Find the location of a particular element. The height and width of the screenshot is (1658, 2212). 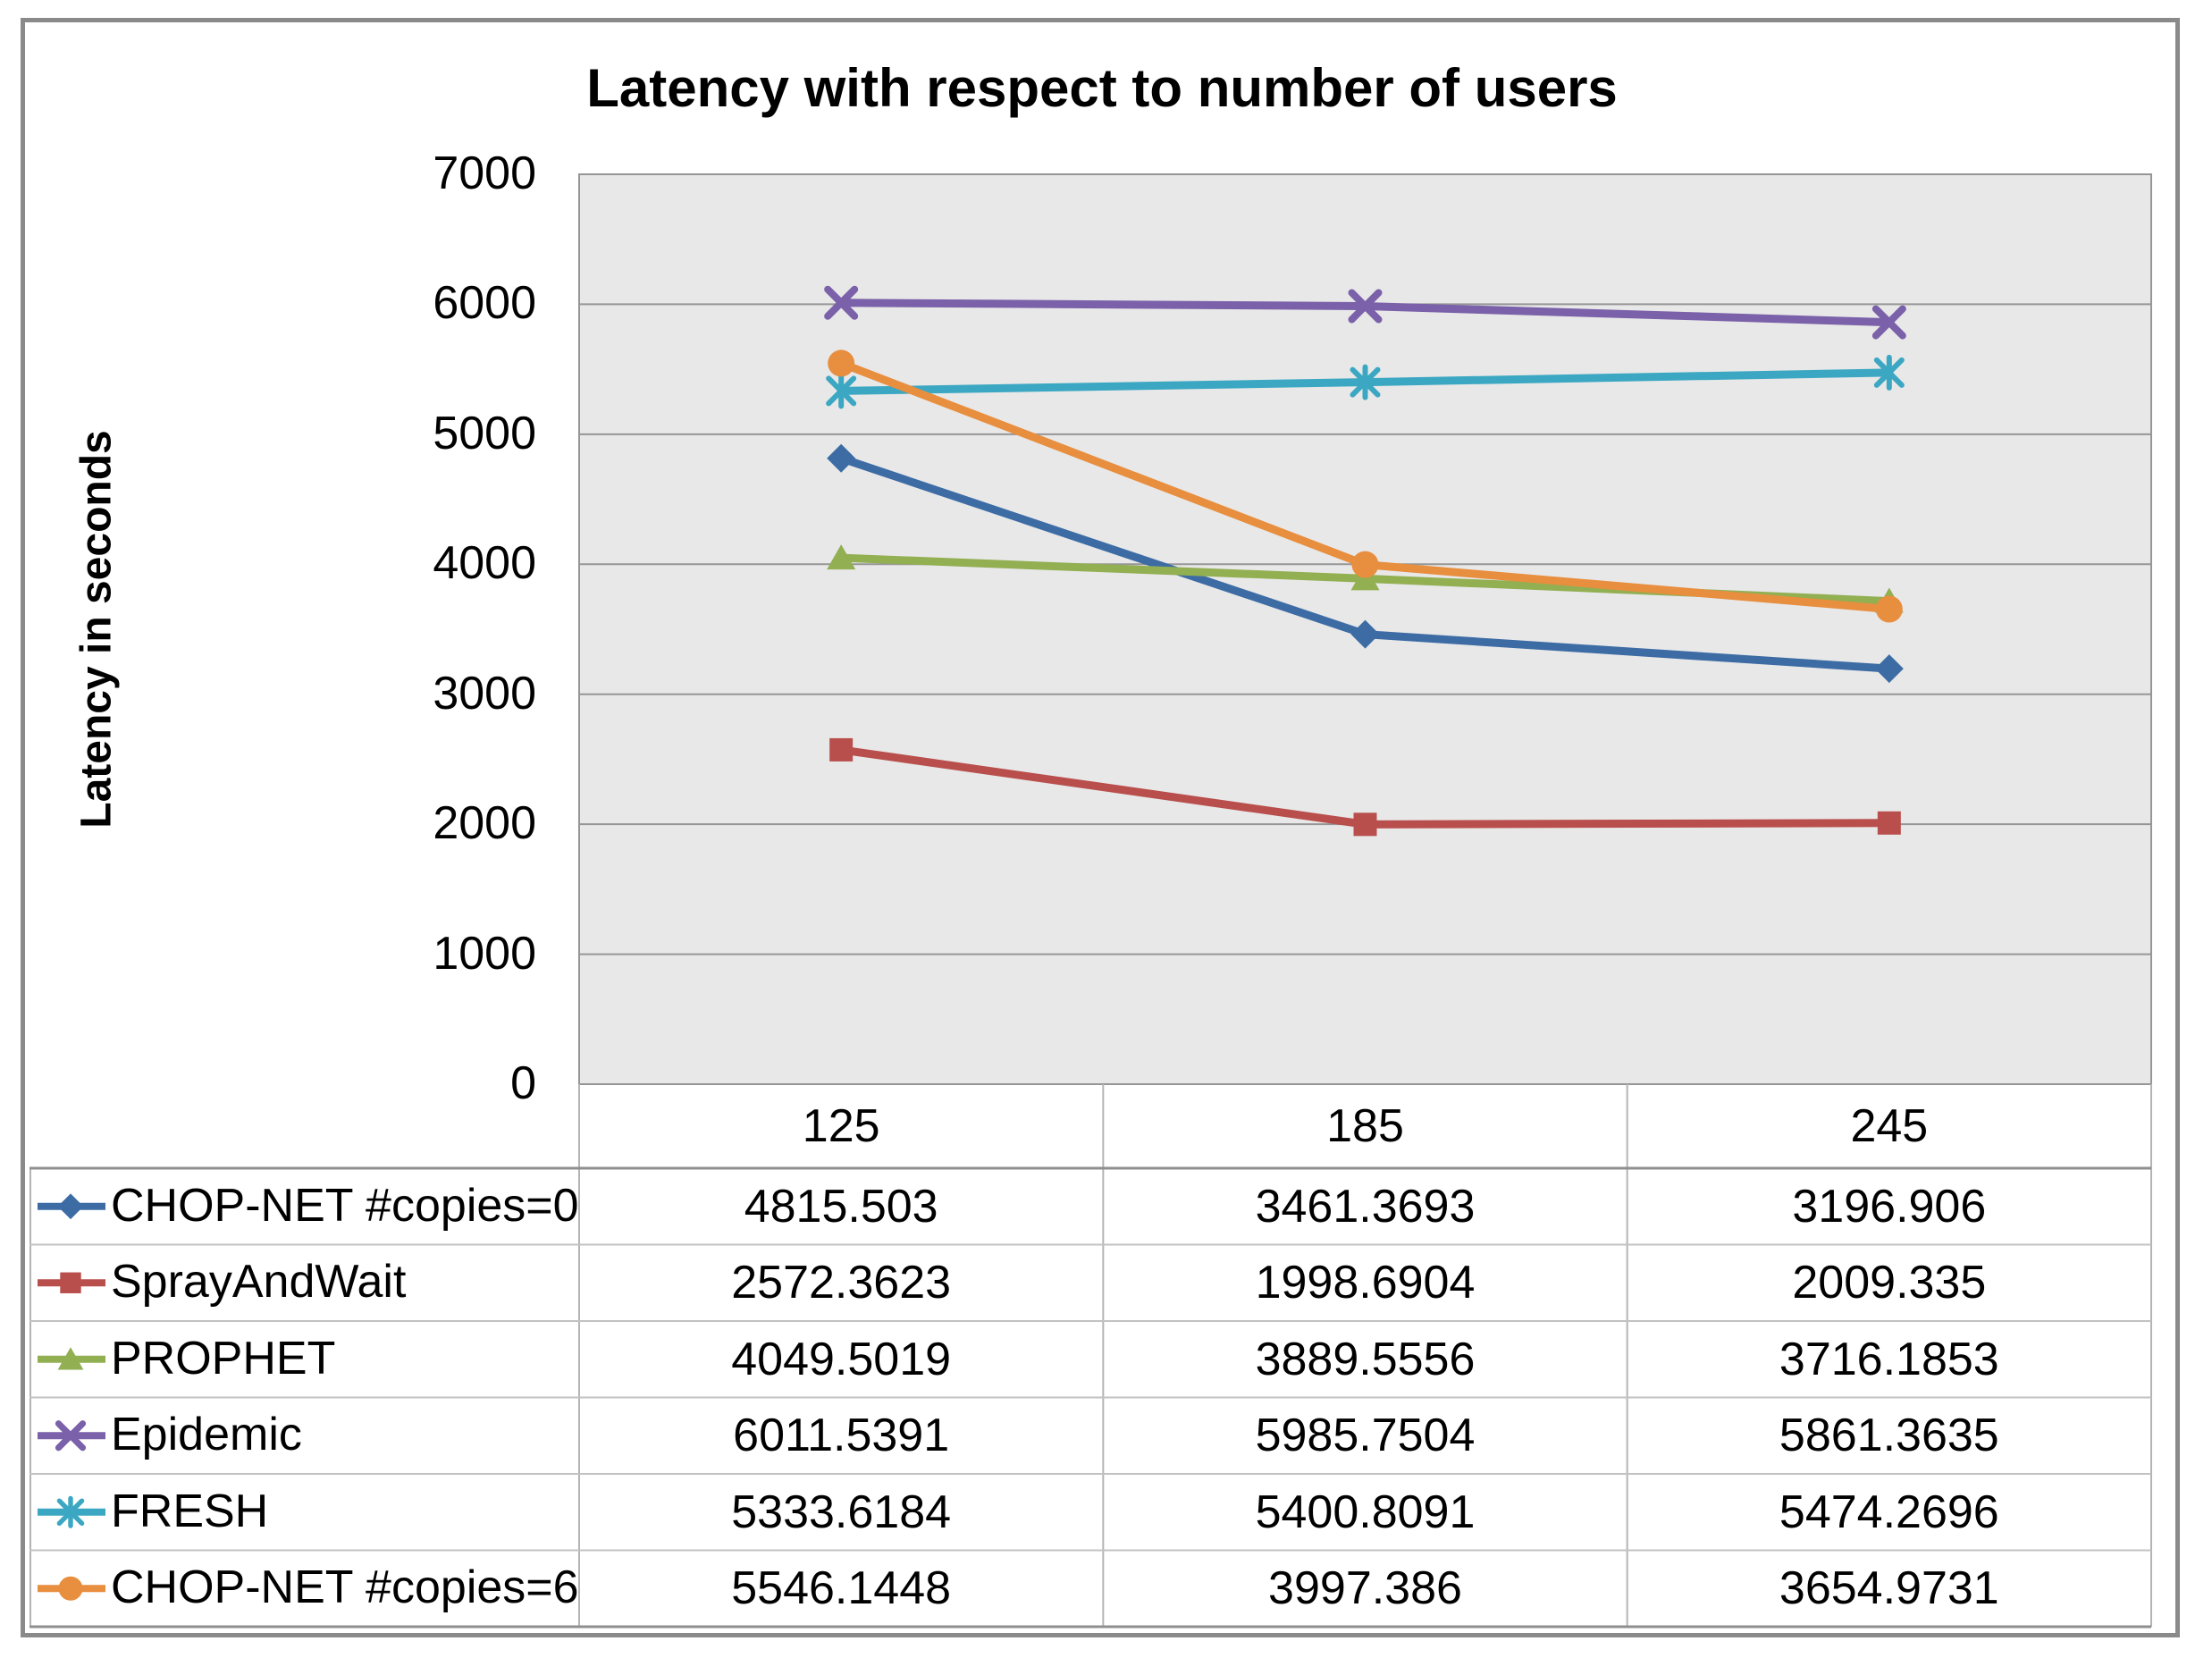

chart-title: Latency with respect to number of users is located at coordinates (1102, 88).